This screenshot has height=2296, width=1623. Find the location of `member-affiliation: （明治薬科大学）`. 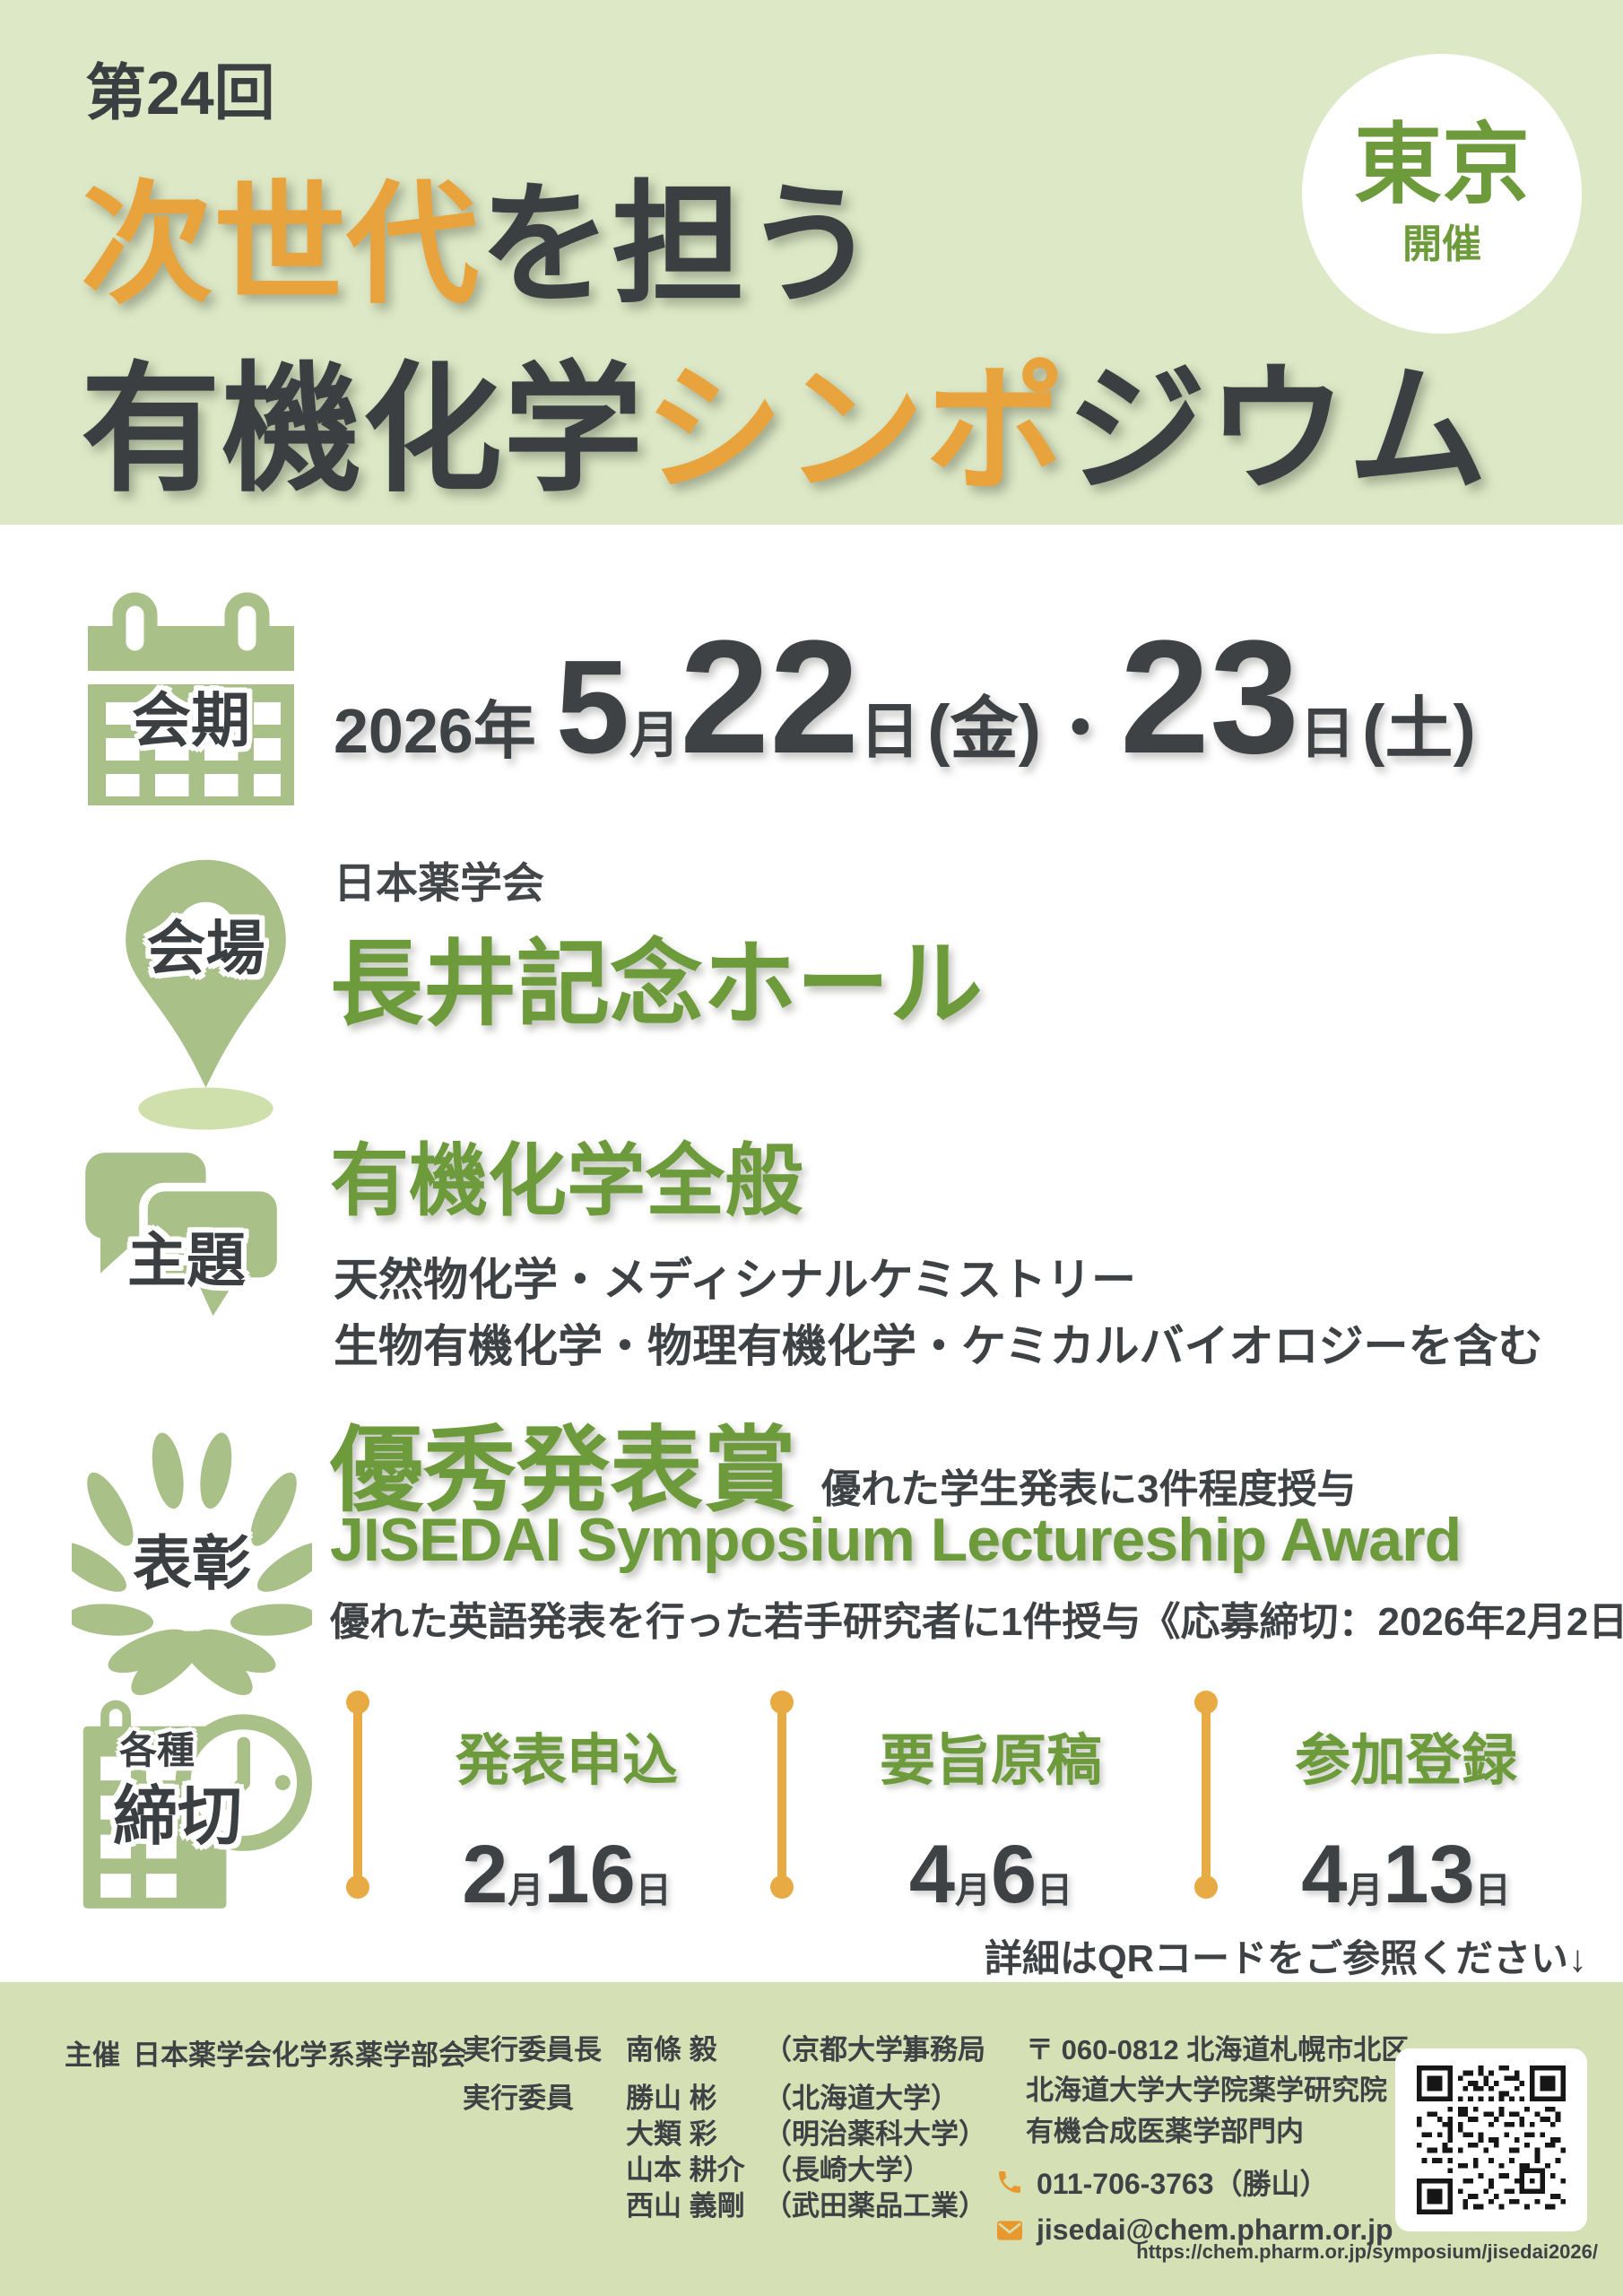

member-affiliation: （明治薬科大学） is located at coordinates (875, 2134).